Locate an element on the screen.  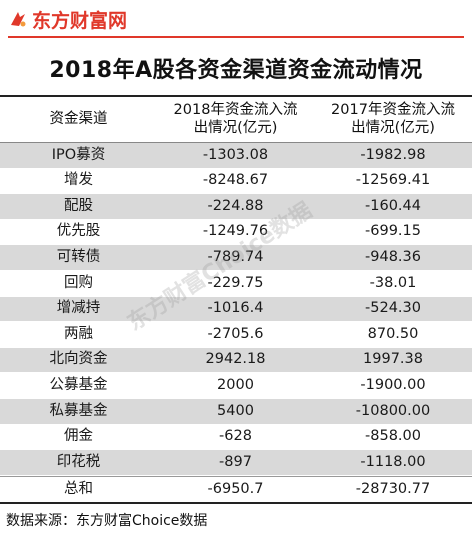
table-row: 配股 -224.88 -160.44 is located at coordinates (236, 207).